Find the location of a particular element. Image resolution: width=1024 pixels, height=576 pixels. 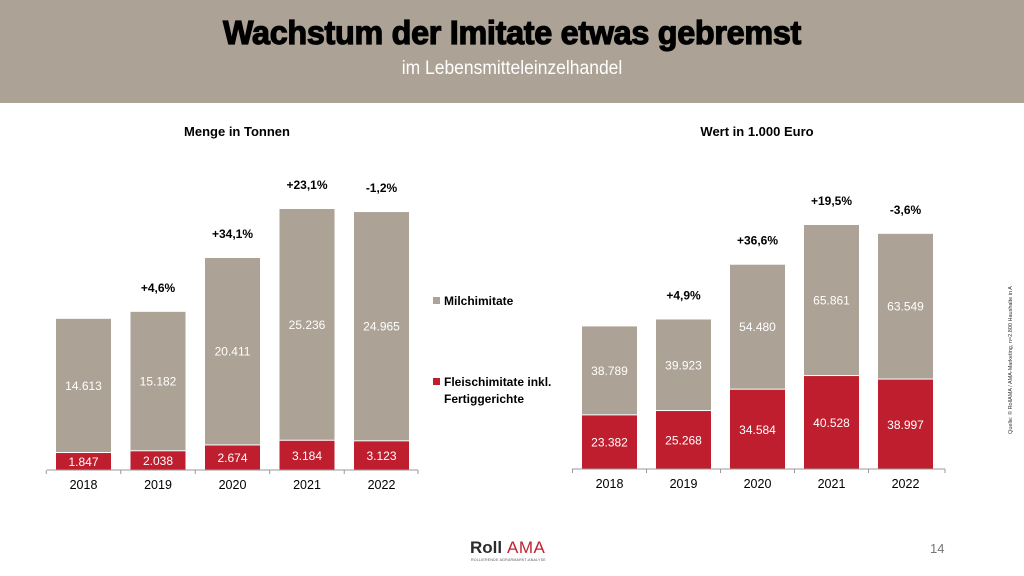

data-label-fleischimitate-2020: 34.584 is located at coordinates (757, 430).